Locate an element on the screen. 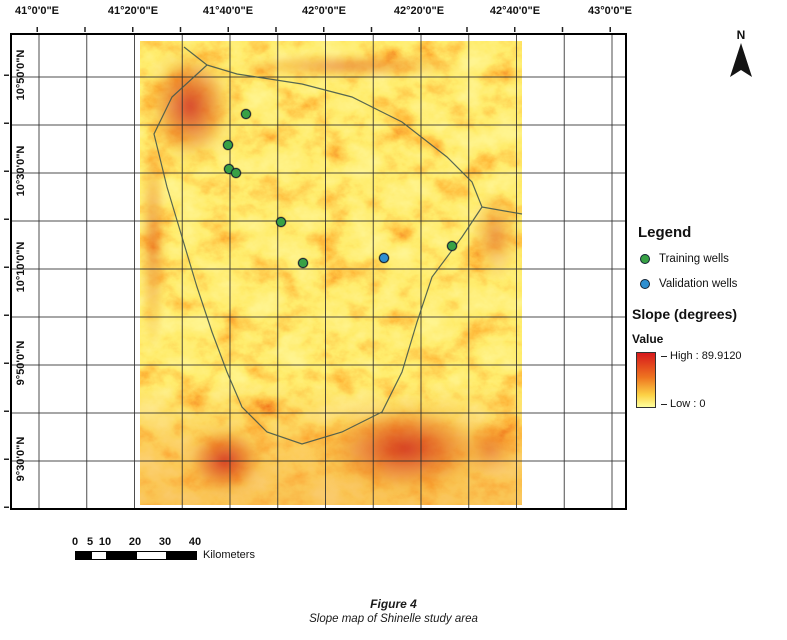 This screenshot has width=787, height=640. longitude-label: 43°0'0"E is located at coordinates (610, 11).